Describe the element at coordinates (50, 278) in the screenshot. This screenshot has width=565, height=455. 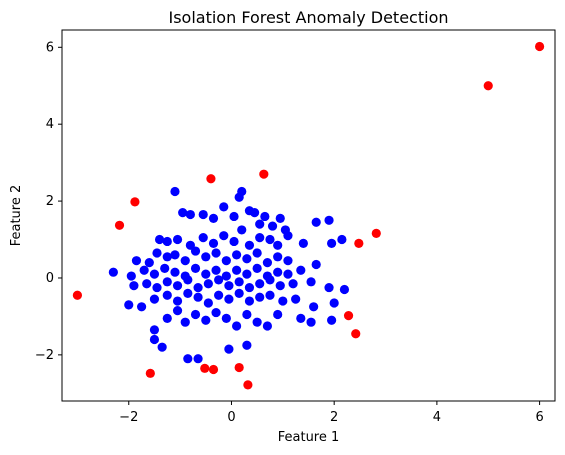
I see `y-tick-label: 0` at that location.